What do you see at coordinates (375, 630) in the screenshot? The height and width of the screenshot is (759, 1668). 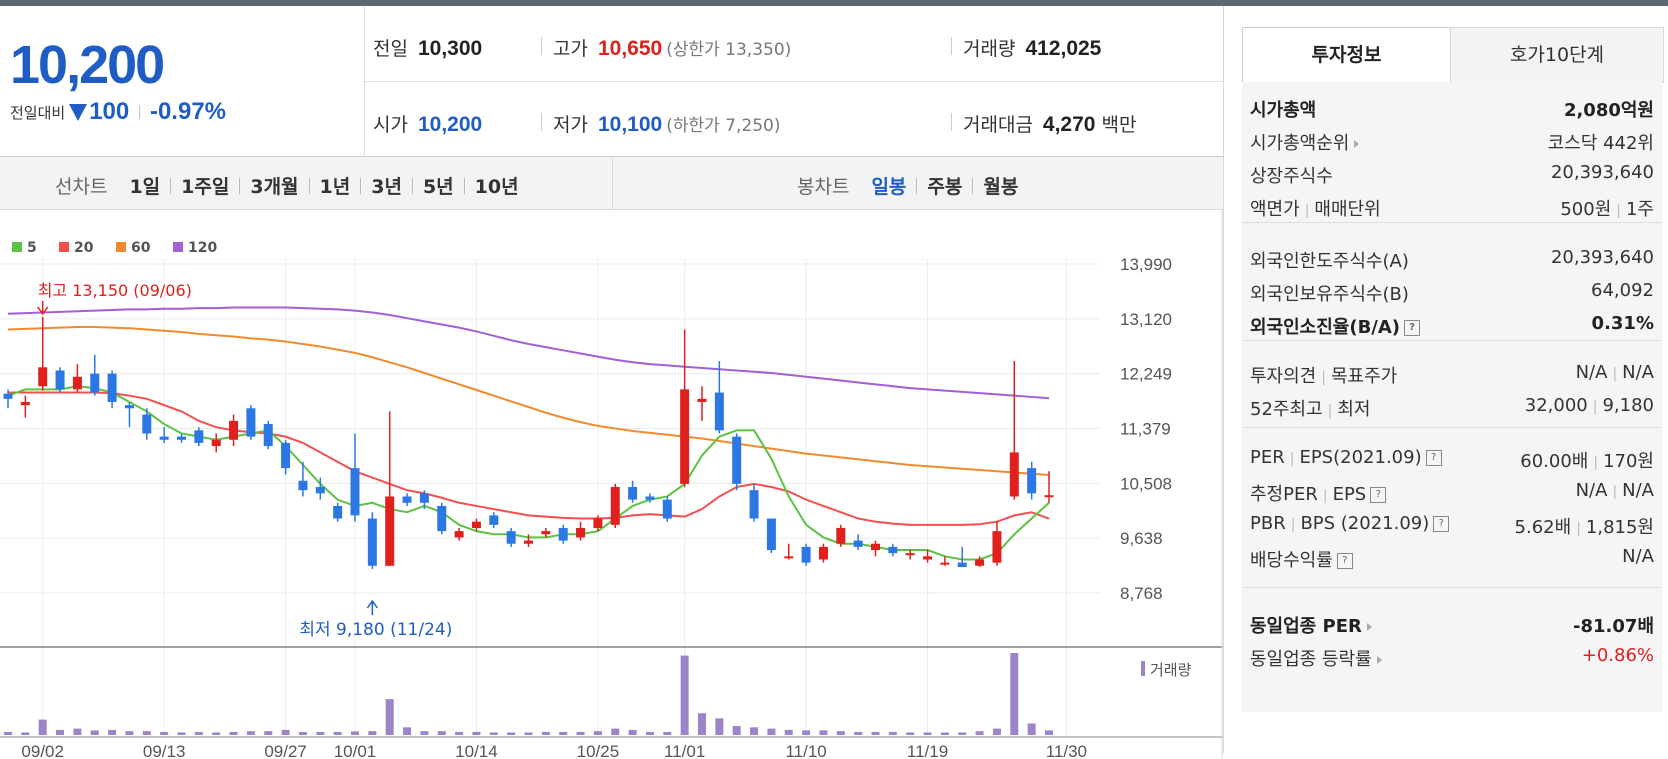 I see `low-annotation: 최저 9,180 (11/24)` at bounding box center [375, 630].